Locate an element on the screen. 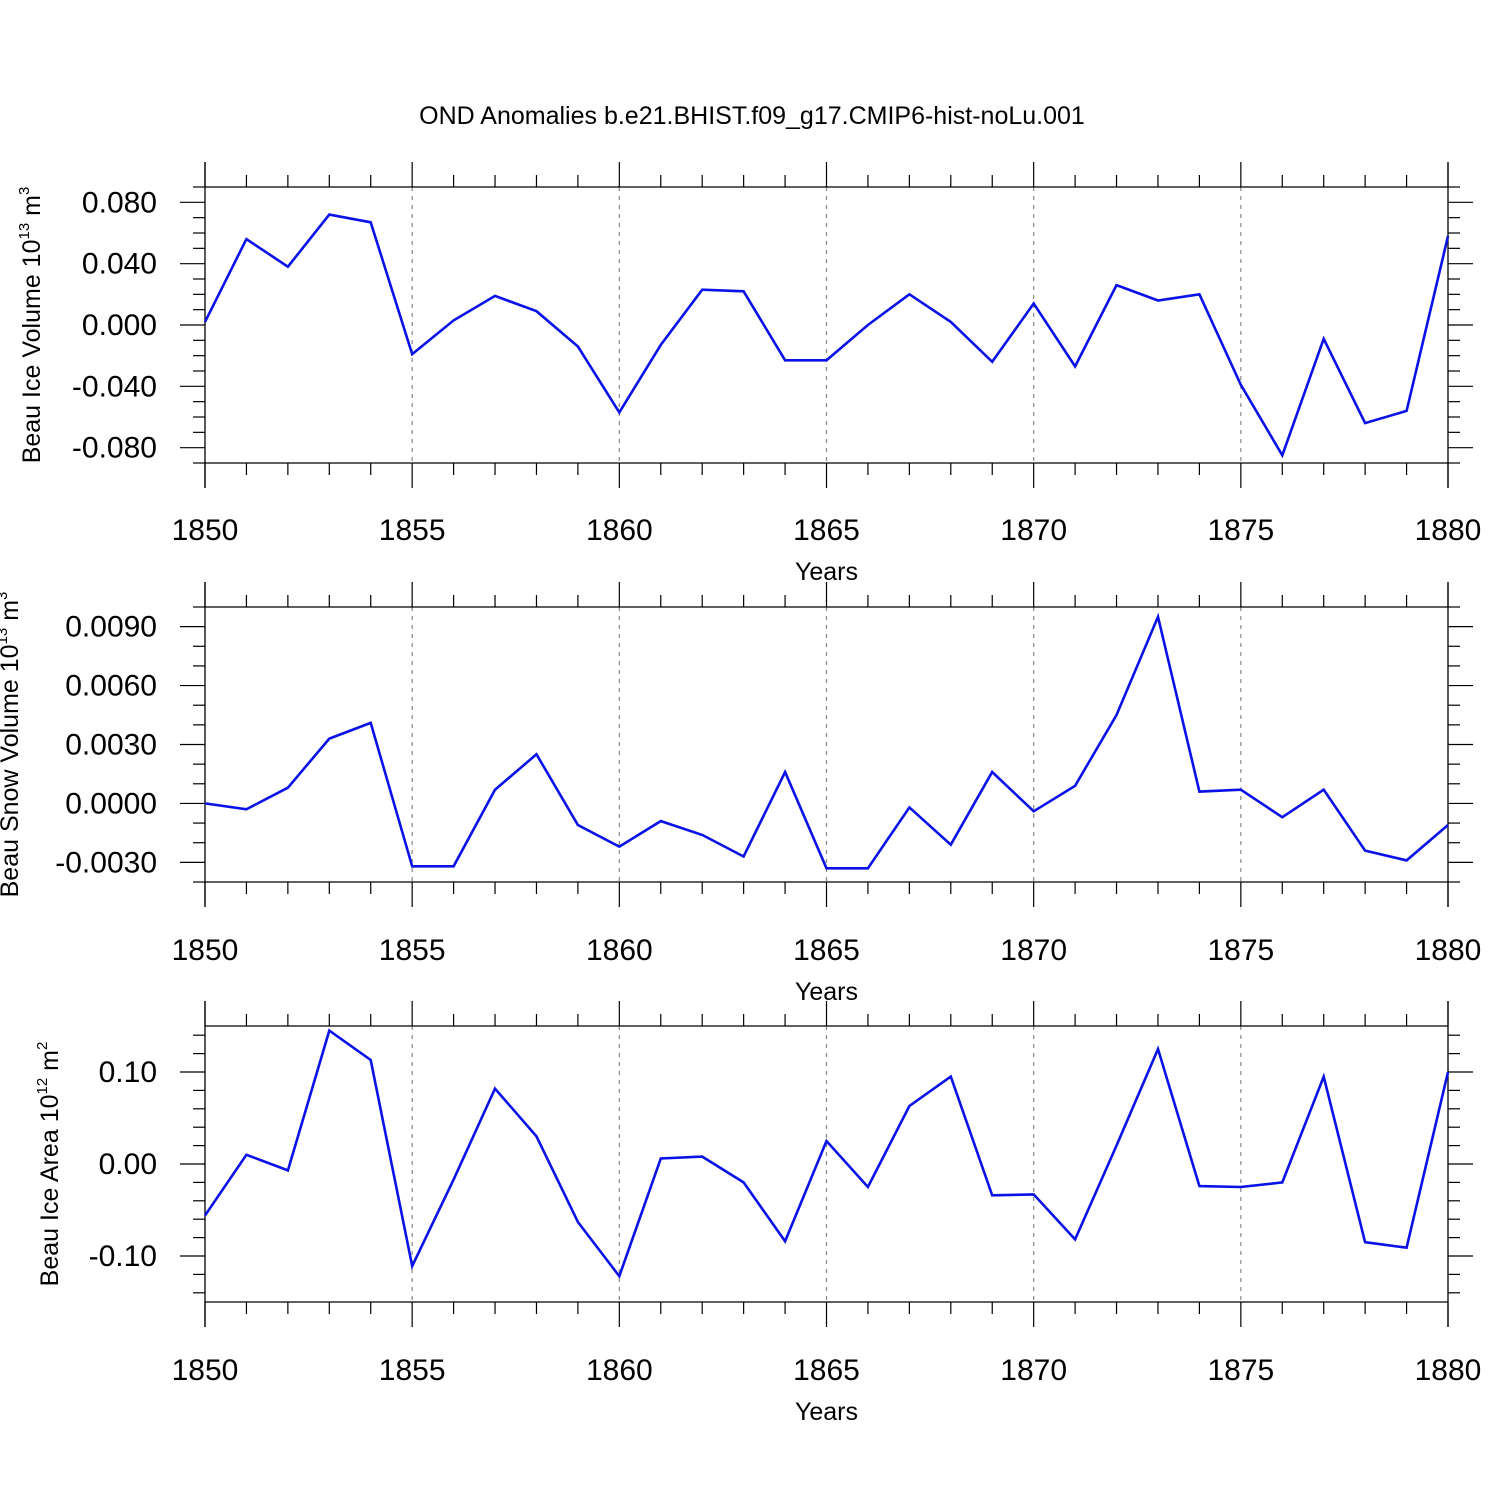 The width and height of the screenshot is (1500, 1500). y-tick-label: 0.0060 is located at coordinates (111, 686).